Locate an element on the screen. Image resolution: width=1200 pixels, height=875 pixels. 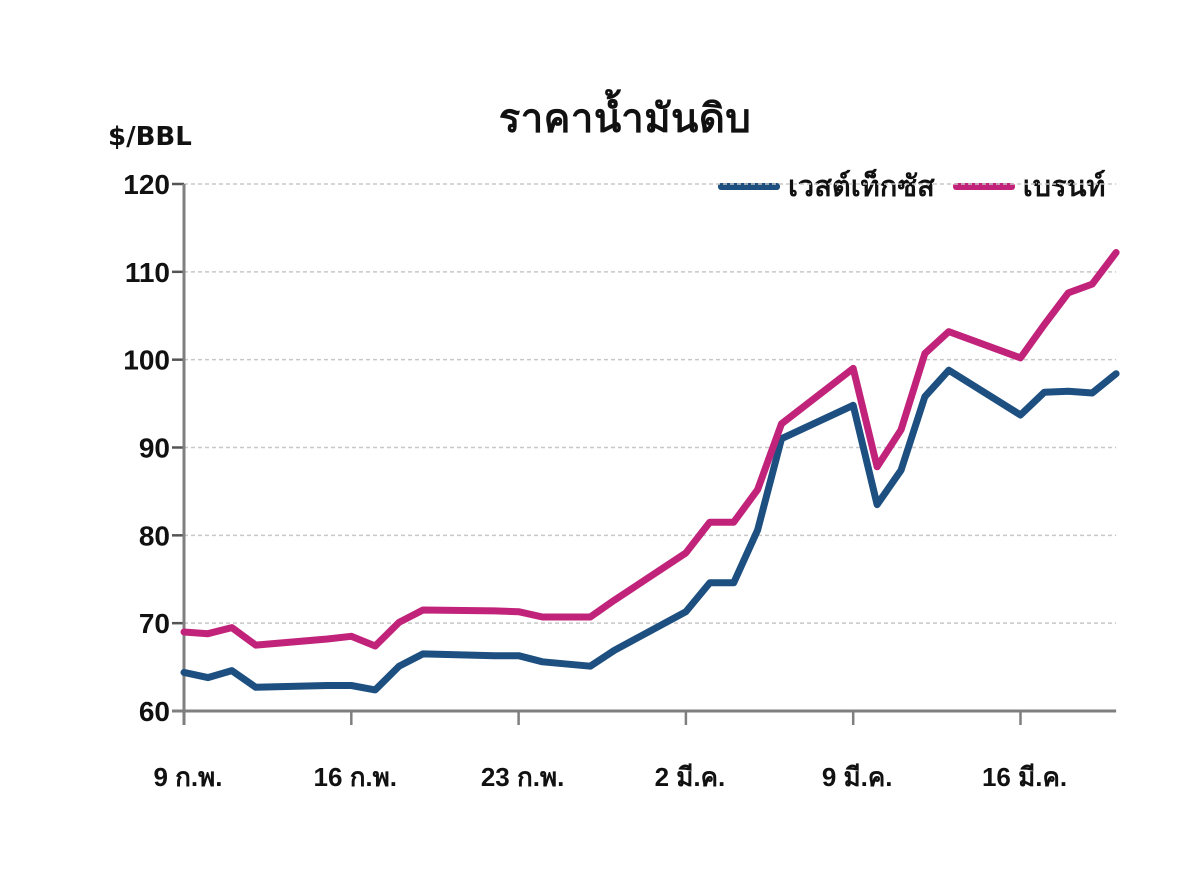
y-axis: 60 70 80 90 100 110 120 is located at coordinates (154, 448).